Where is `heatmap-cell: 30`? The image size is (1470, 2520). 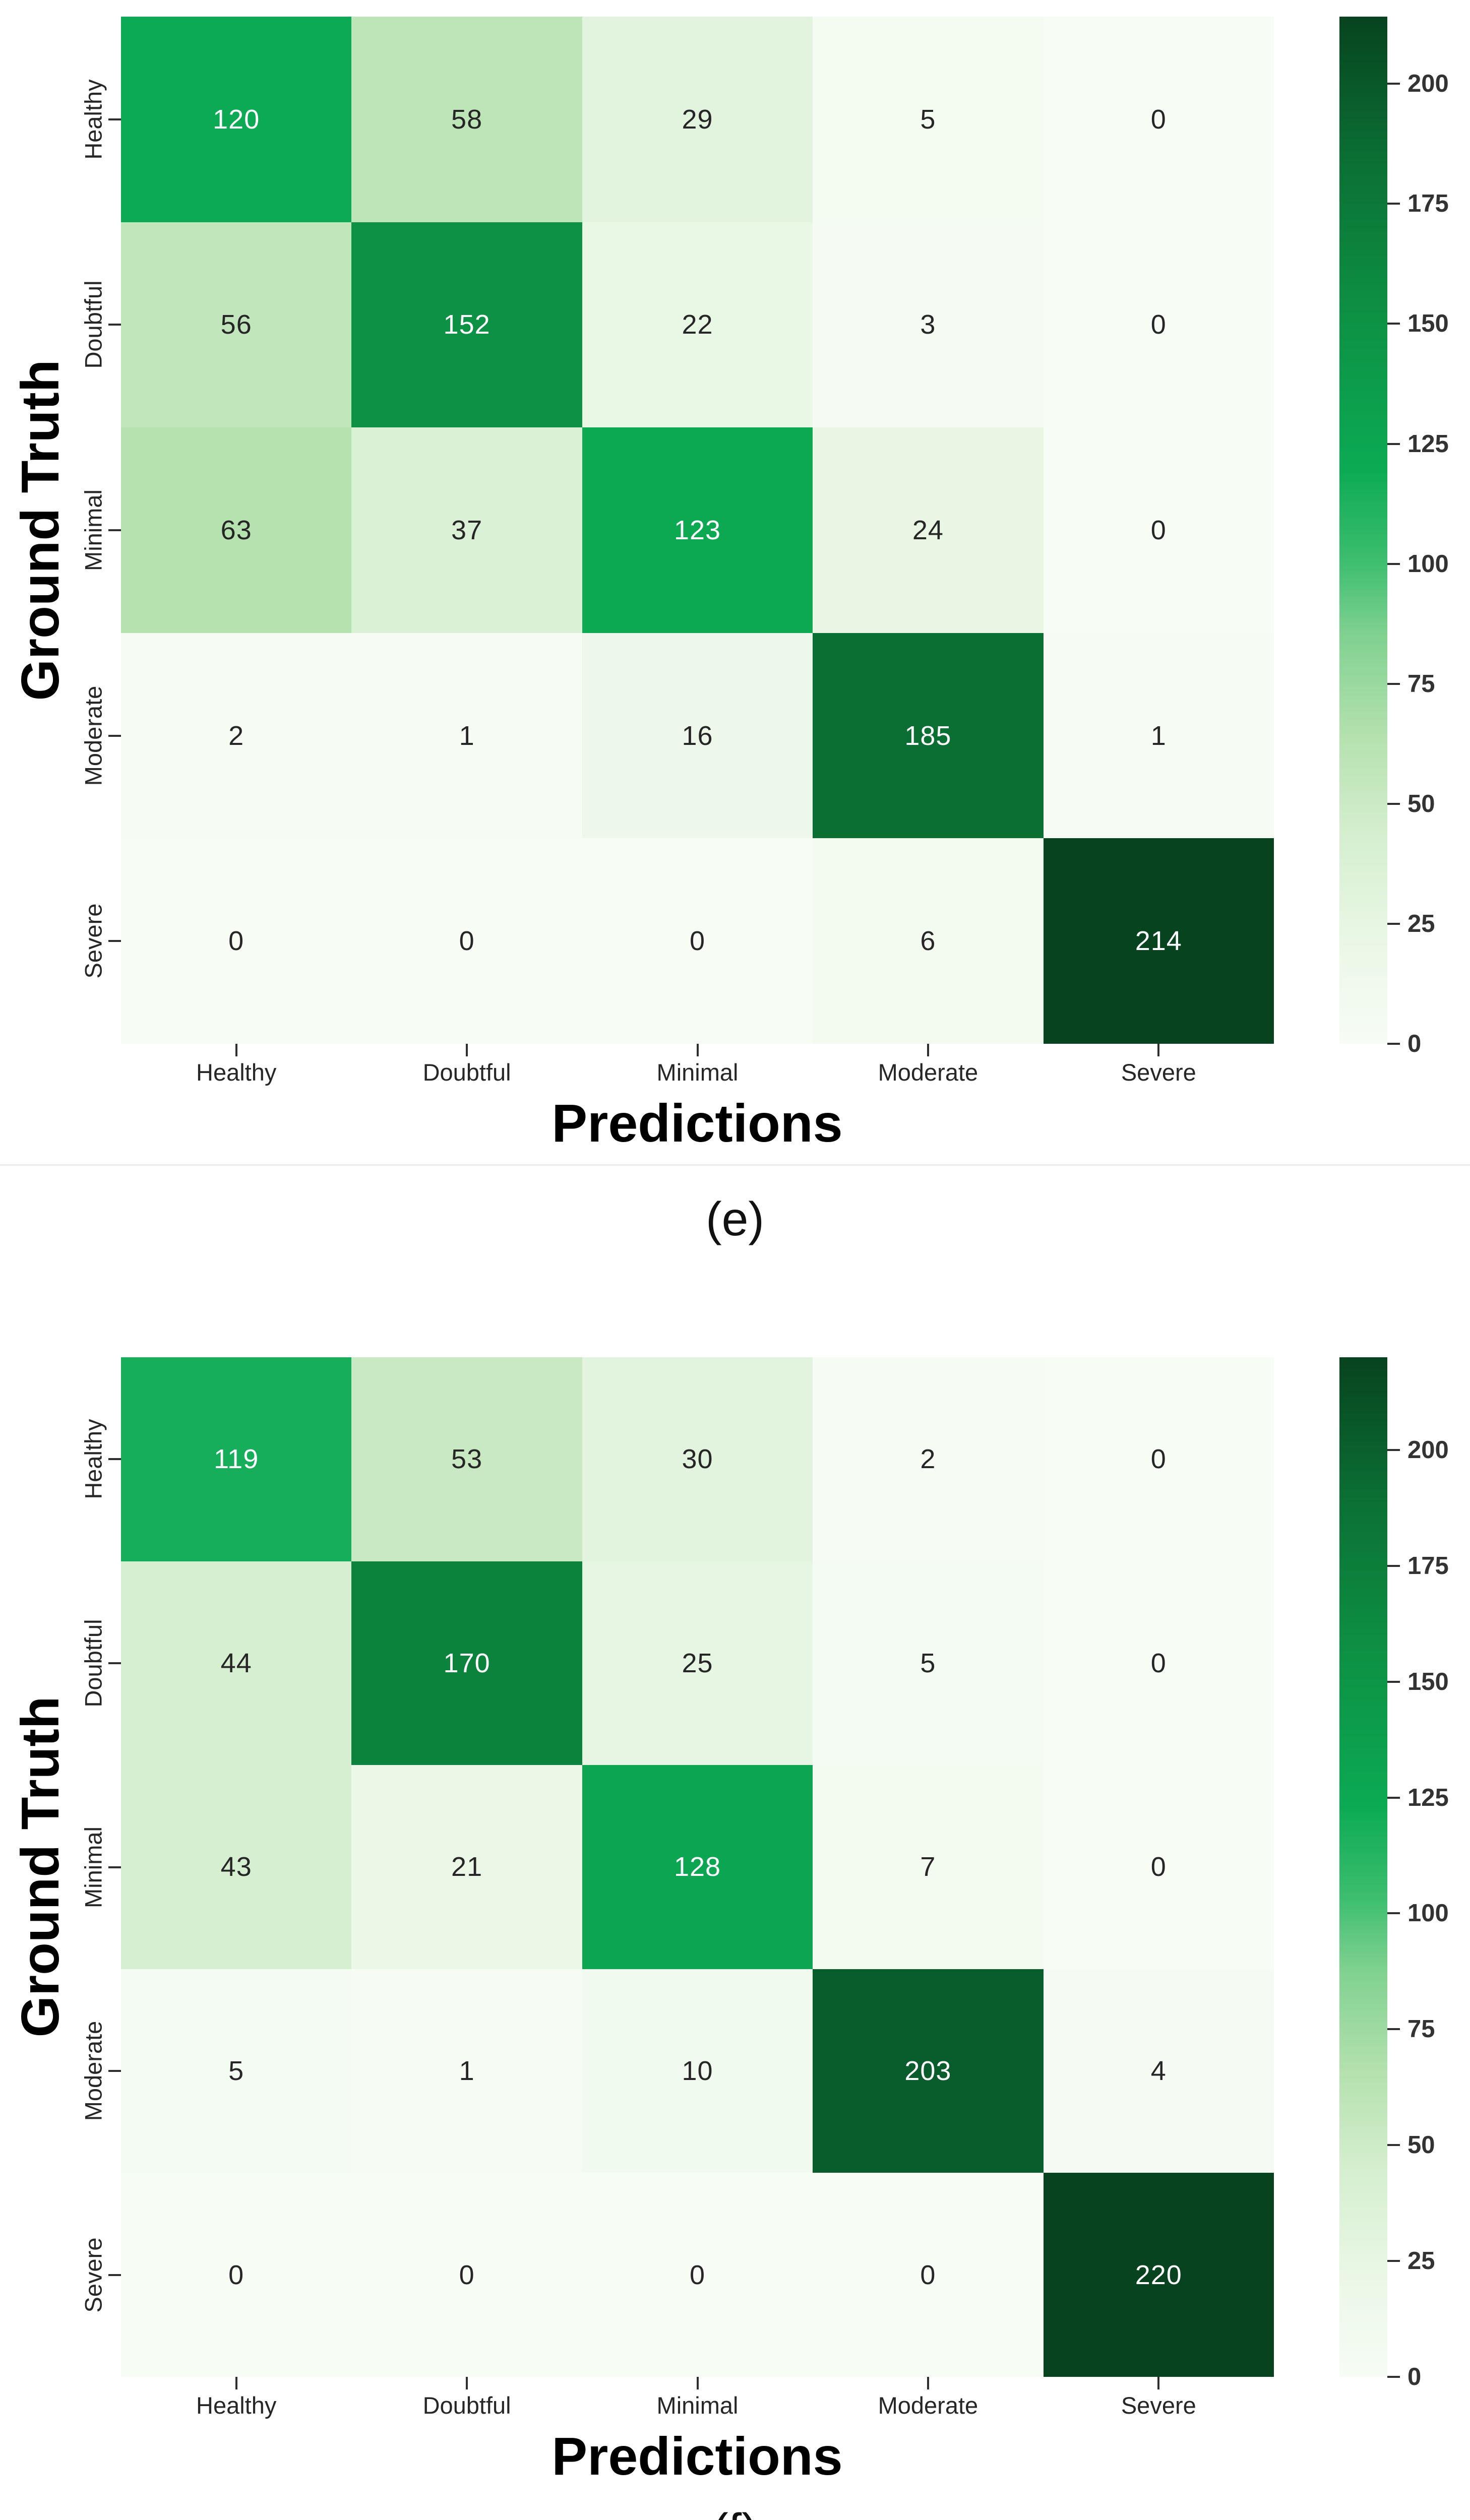 heatmap-cell: 30 is located at coordinates (697, 1459).